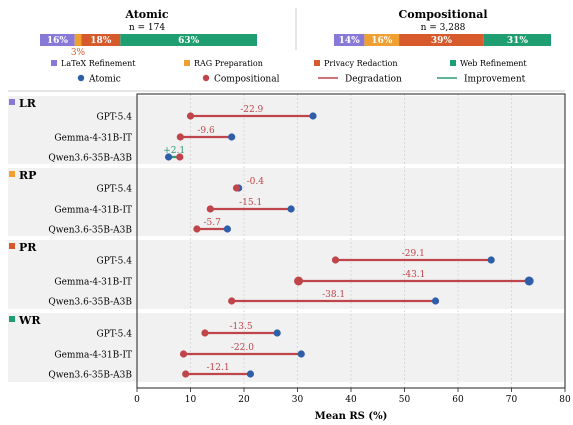  I want to click on atomic-distribution-bar: 16%3% 18% 63%, so click(148, 46).